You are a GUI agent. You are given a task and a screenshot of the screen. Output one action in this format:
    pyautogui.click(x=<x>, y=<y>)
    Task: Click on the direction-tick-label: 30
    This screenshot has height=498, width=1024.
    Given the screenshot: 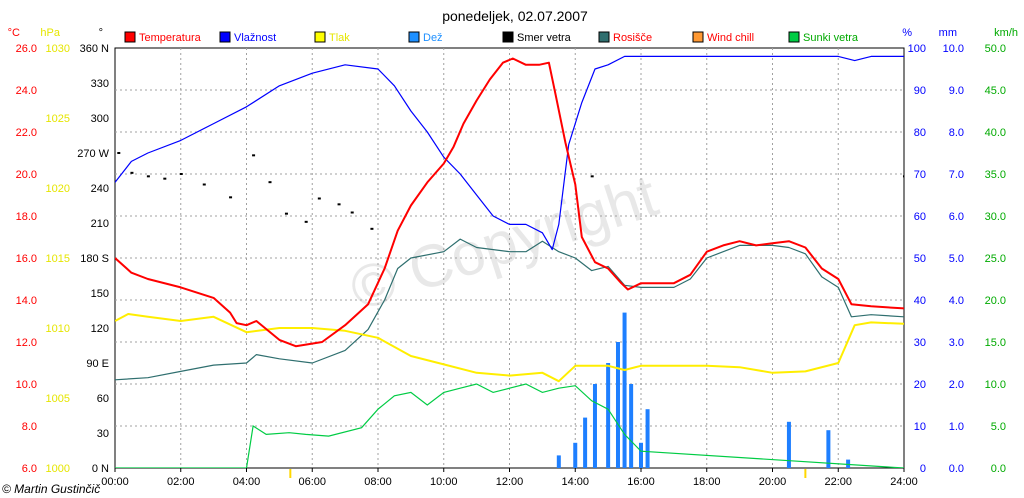 What is the action you would take?
    pyautogui.click(x=103, y=434)
    